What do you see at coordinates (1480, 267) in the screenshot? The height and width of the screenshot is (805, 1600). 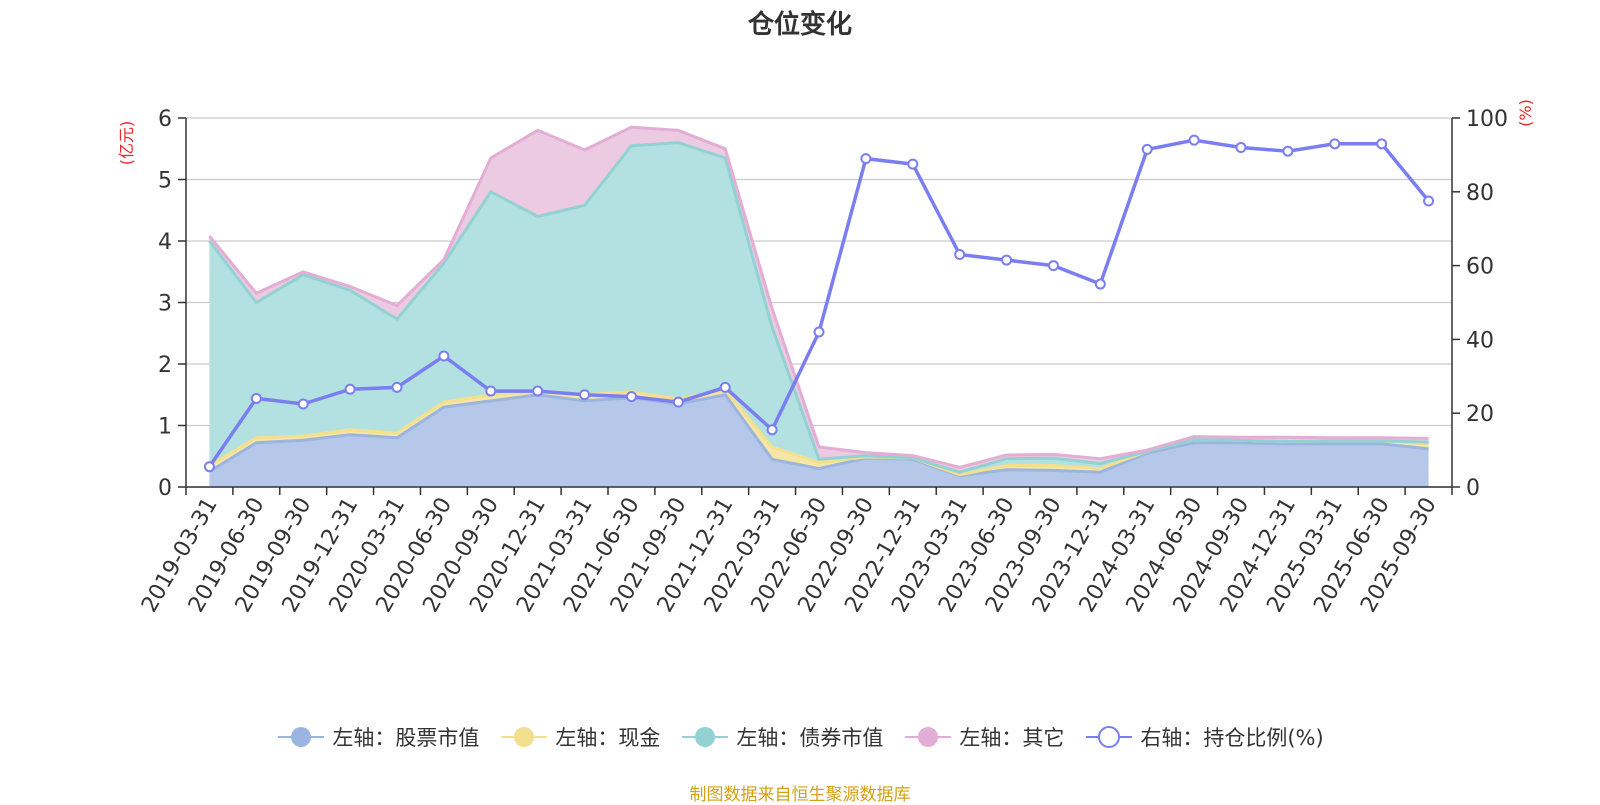 I see `right-tick-label: 60` at bounding box center [1480, 267].